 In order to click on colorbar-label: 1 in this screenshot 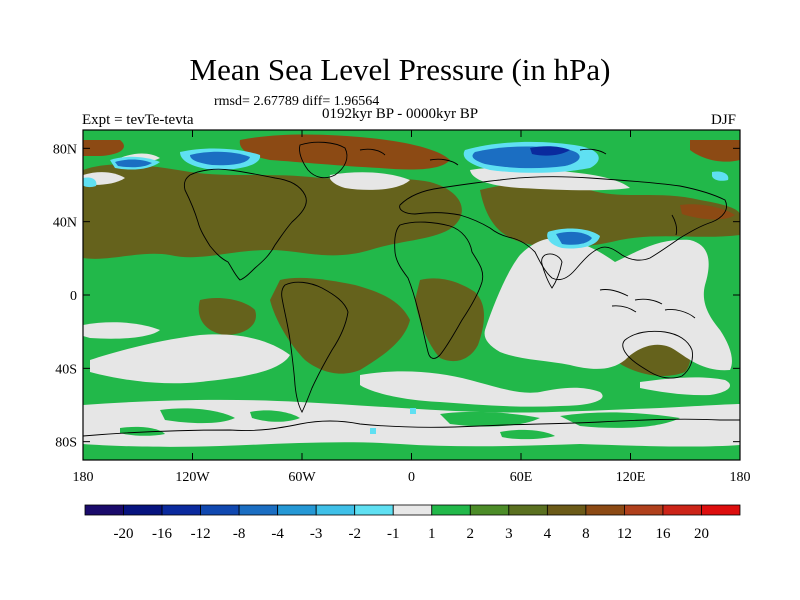, I will do `click(432, 534)`.